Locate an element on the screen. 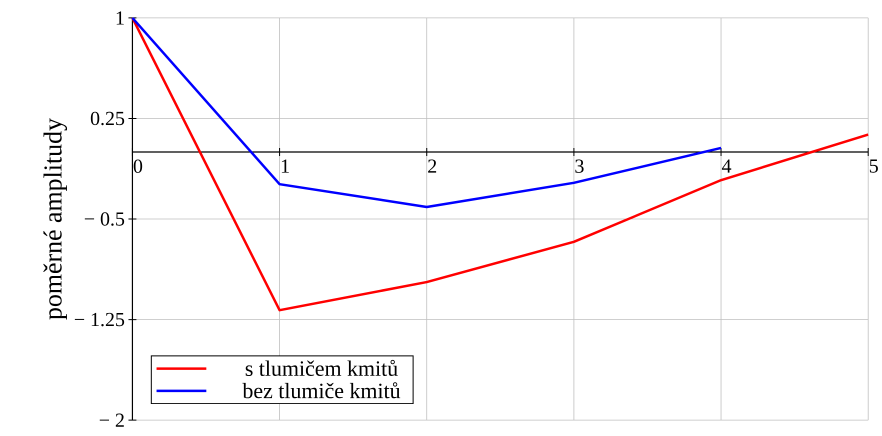 The image size is (882, 436). x-tick-label: 5 is located at coordinates (874, 166).